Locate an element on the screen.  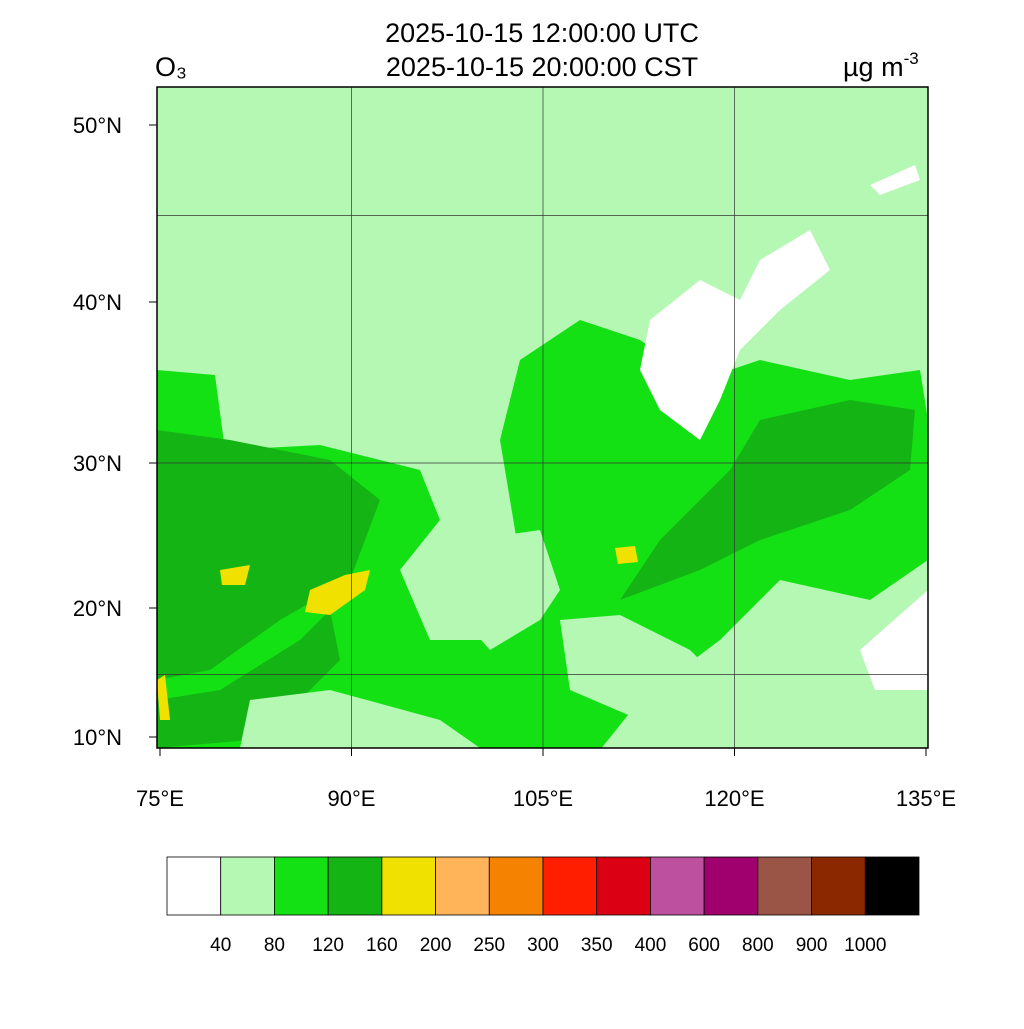
colorbar-label: 400 is located at coordinates (651, 945).